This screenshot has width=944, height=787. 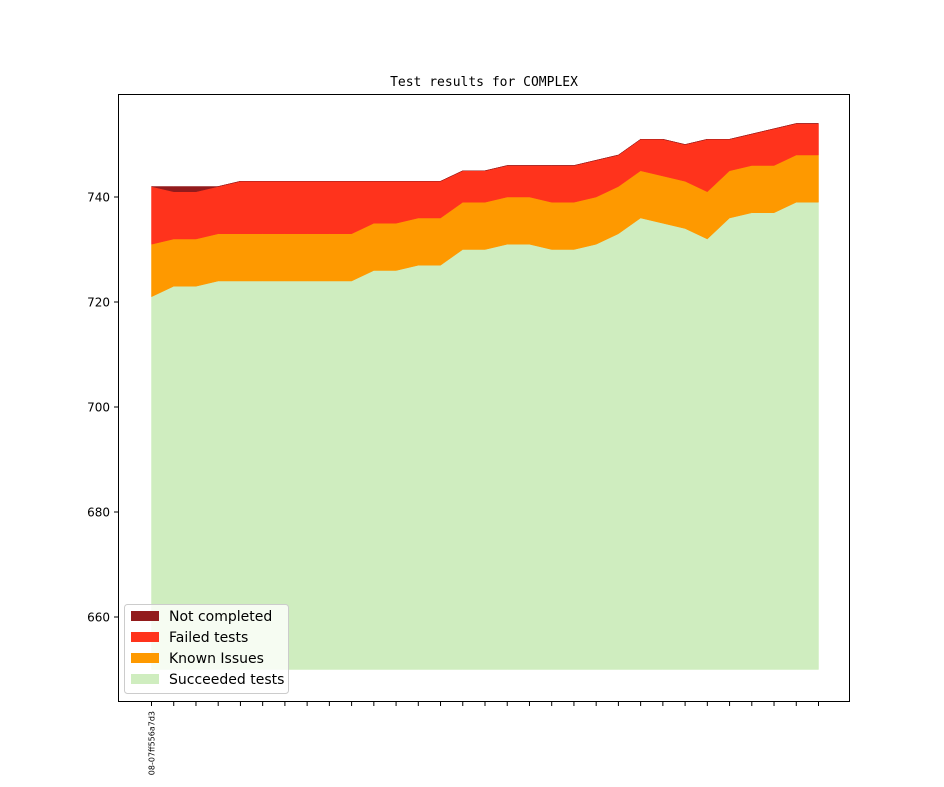 I want to click on legend-box, so click(x=206, y=649).